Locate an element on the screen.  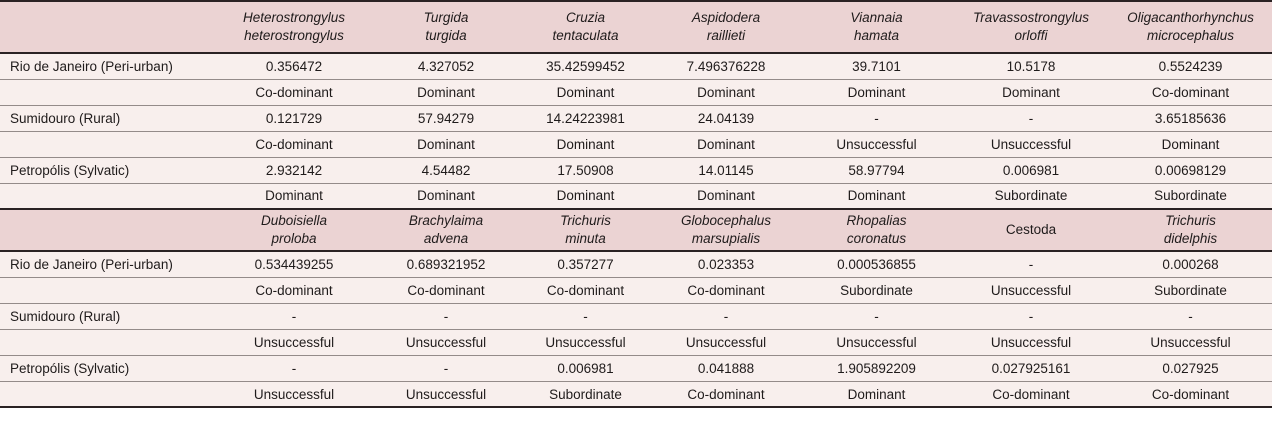
value-cell: 3.65185636 is located at coordinates (1190, 118).